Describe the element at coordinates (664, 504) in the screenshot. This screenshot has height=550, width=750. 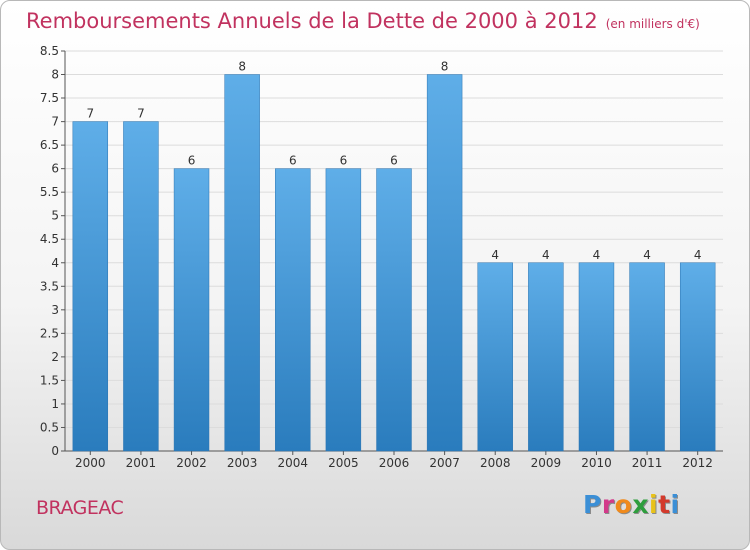
I see `logo-letter: t` at that location.